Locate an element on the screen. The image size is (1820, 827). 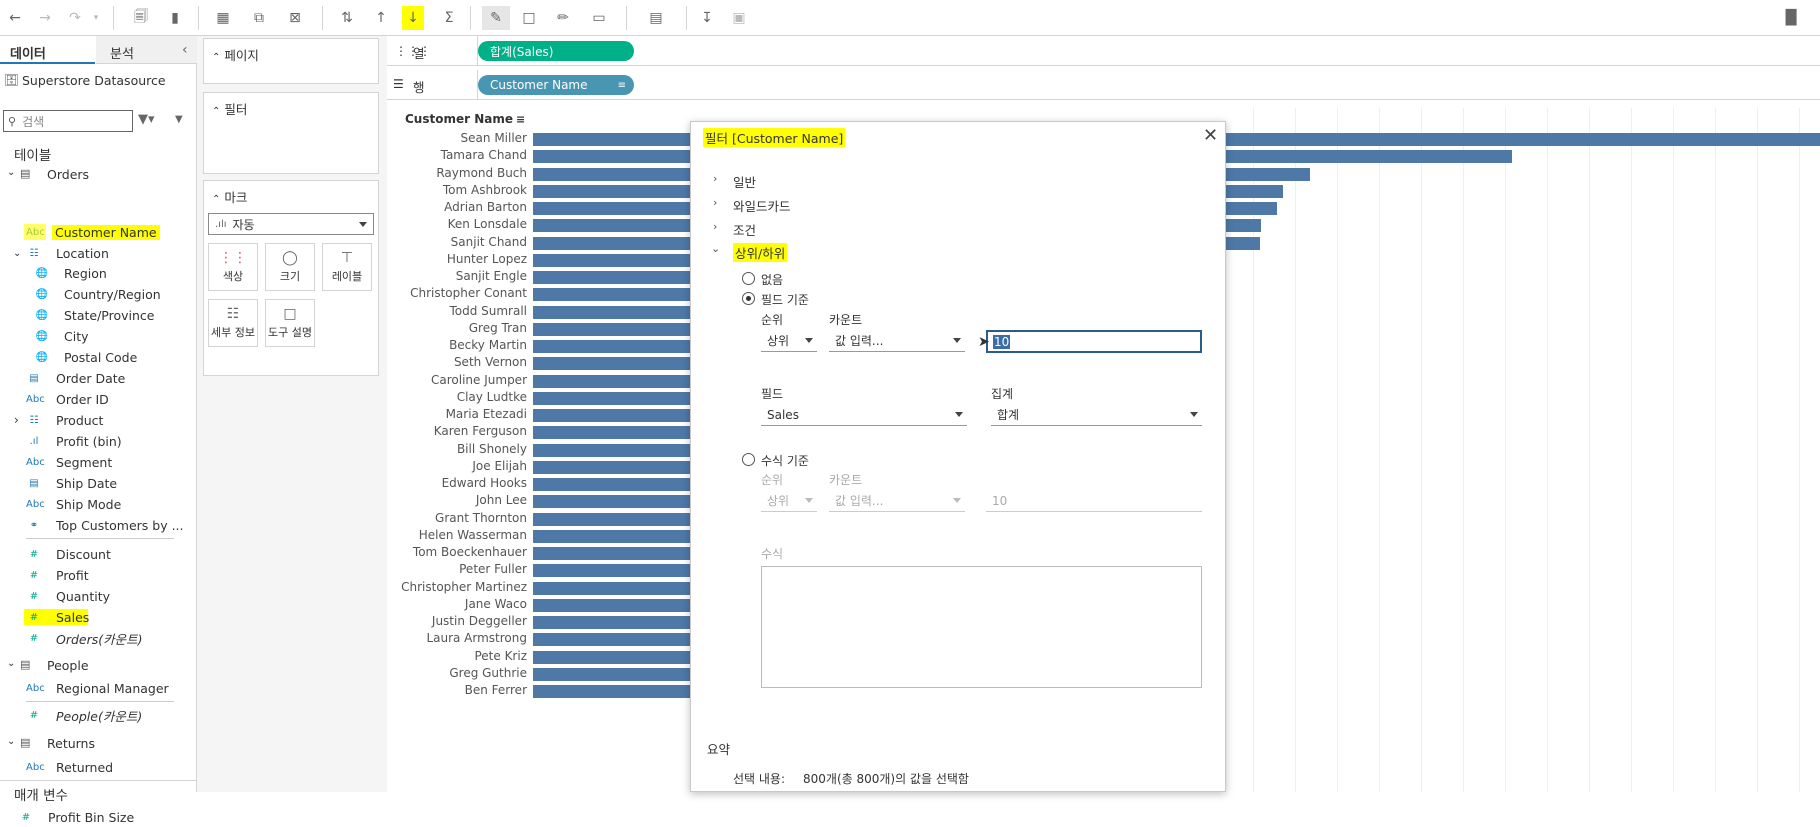
count-value-input: 10 is located at coordinates (1094, 341).